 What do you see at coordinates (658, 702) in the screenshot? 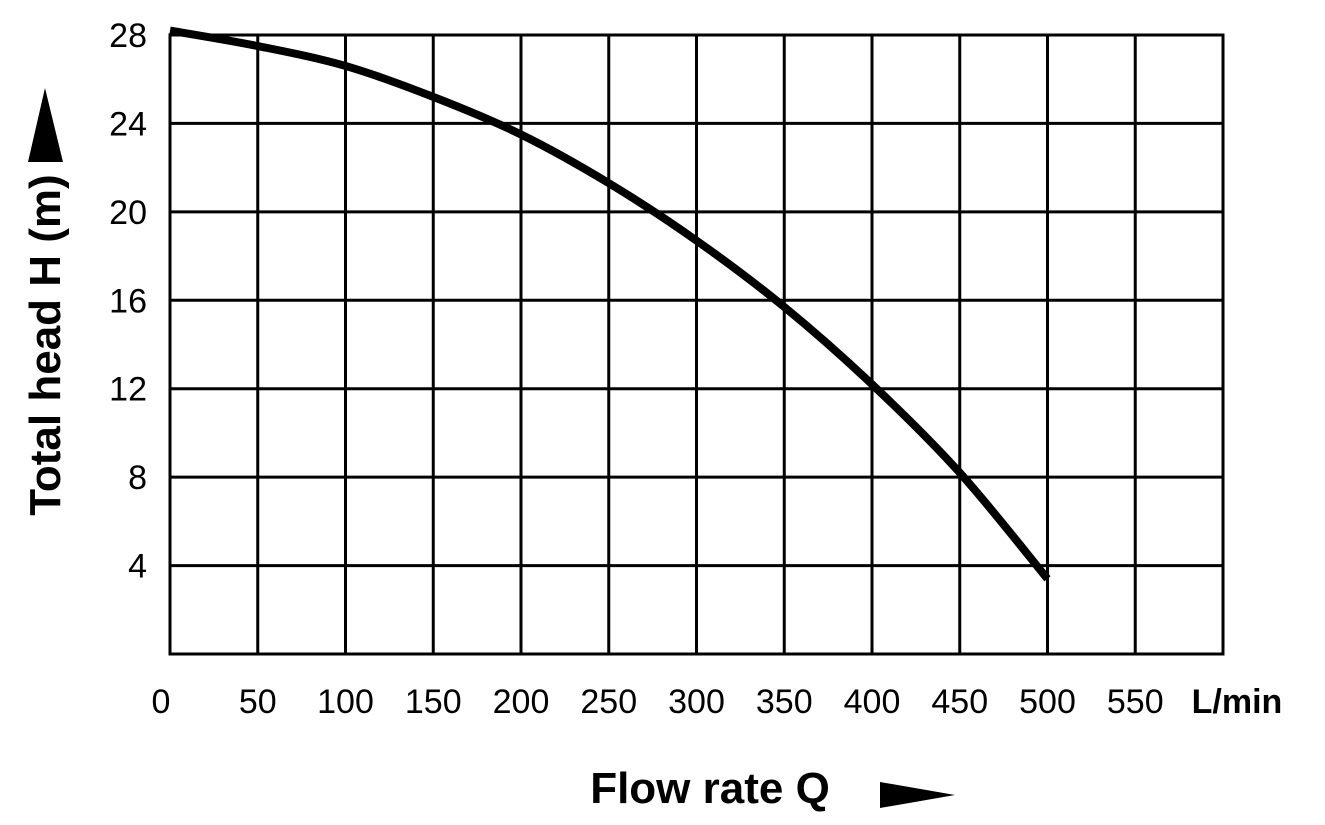
I see `x-tick-labels: 0 50 100 150 200 250 300 350 400 450 500 550` at bounding box center [658, 702].